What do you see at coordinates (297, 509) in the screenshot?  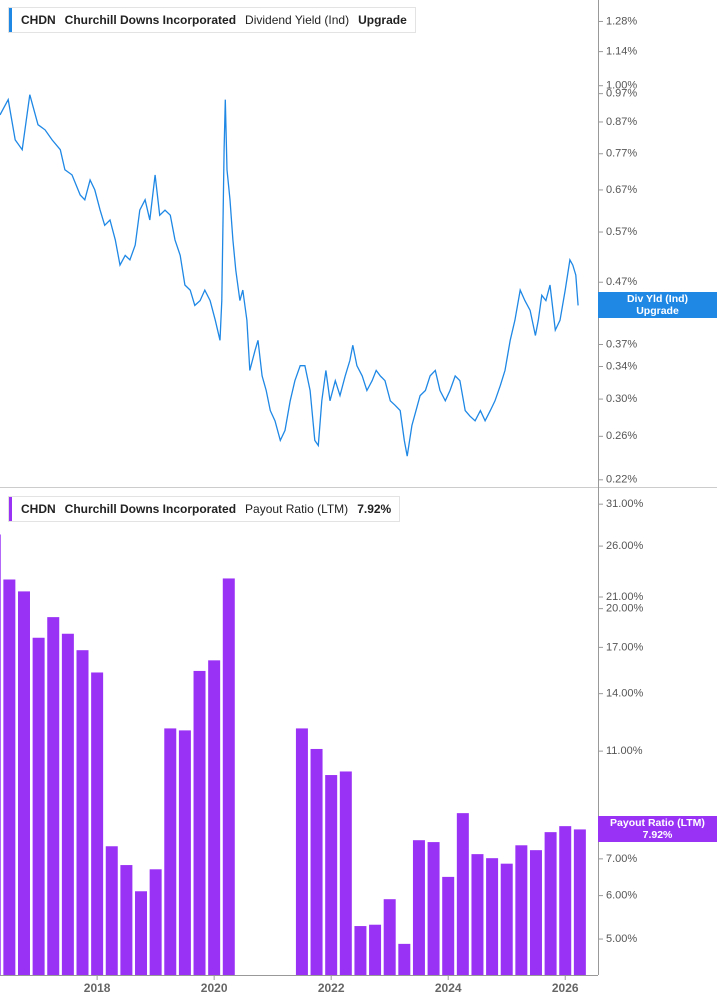 I see `series-name: Payout Ratio (LTM)` at bounding box center [297, 509].